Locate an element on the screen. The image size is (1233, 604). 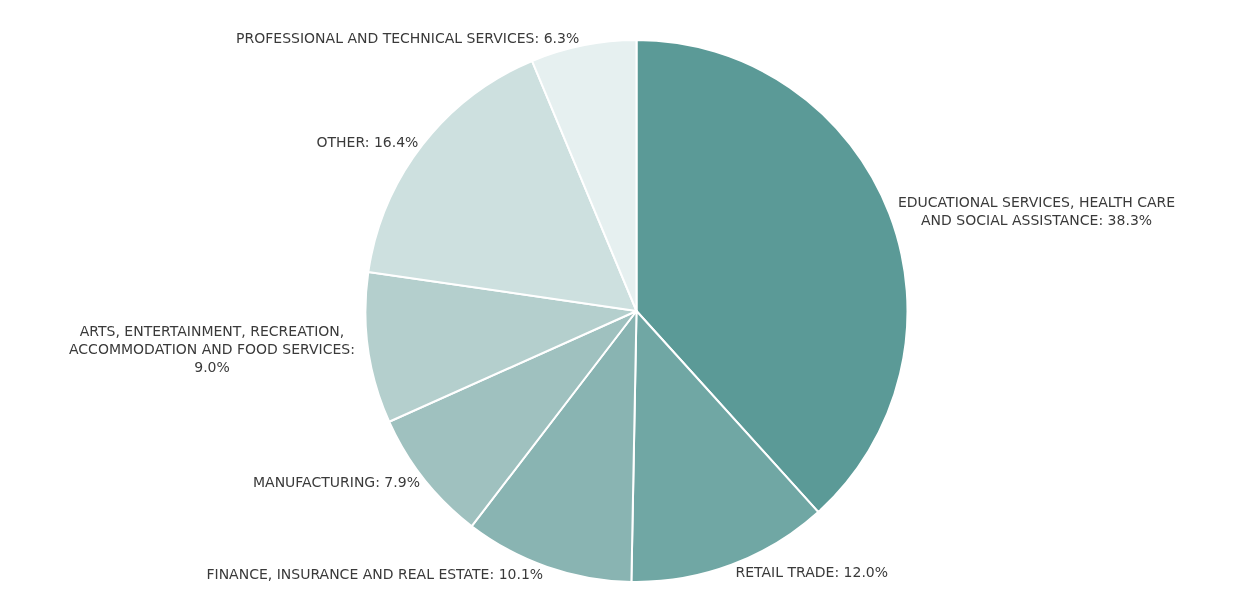
slice-label: OTHER: 16.4% is located at coordinates (367, 141).